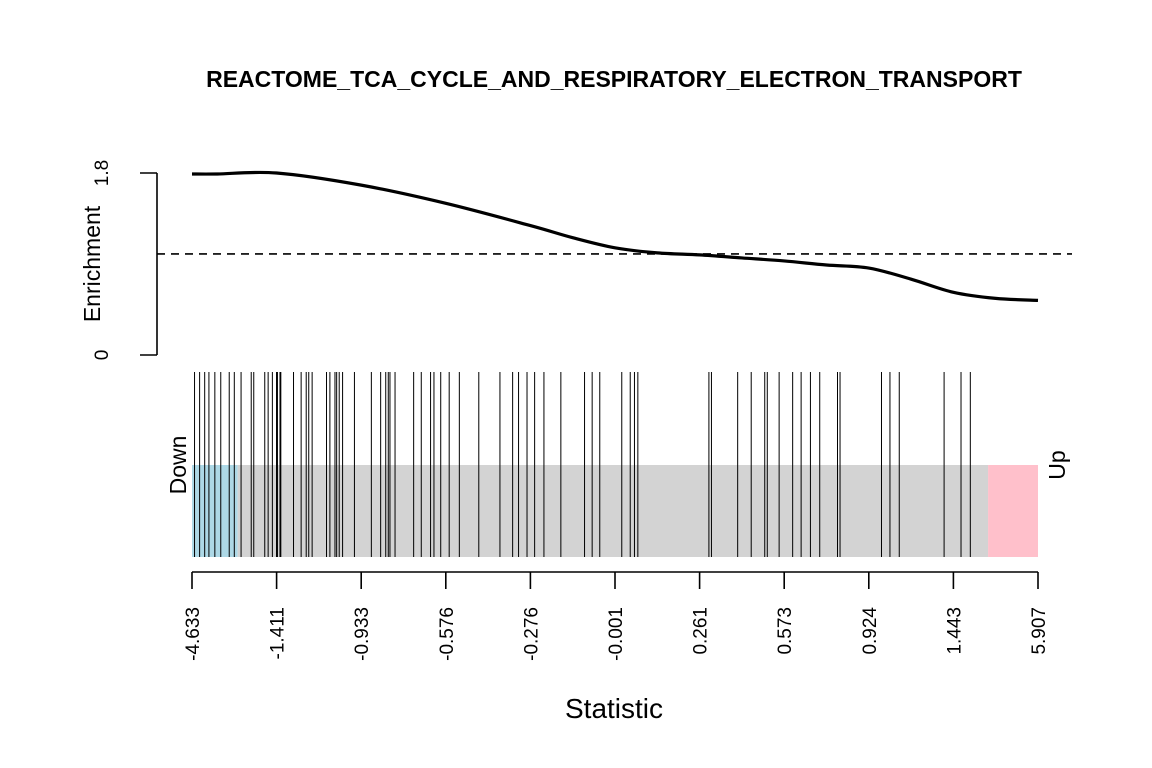  What do you see at coordinates (1057, 464) in the screenshot?
I see `up-label: Up` at bounding box center [1057, 464].